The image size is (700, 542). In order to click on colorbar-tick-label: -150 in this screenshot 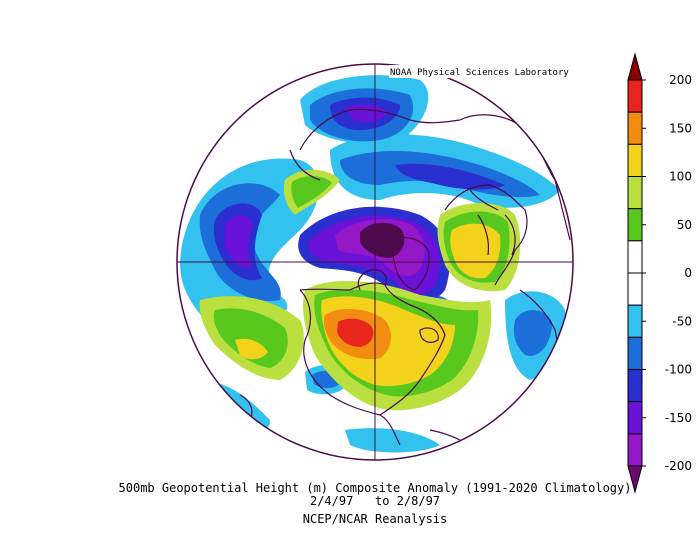, I will do `click(678, 418)`.